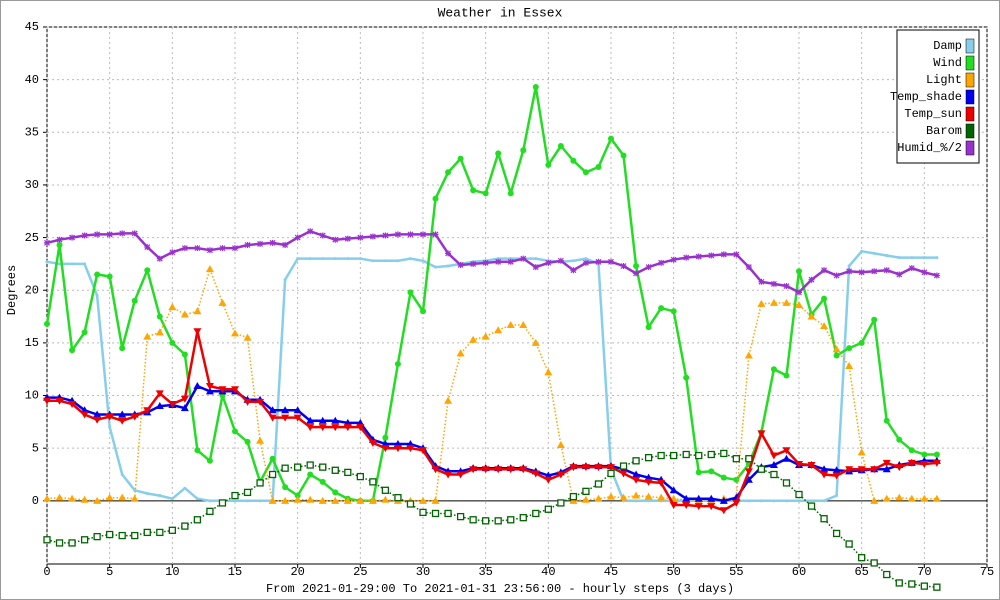  I want to click on legend-label: Damp, so click(947, 46).